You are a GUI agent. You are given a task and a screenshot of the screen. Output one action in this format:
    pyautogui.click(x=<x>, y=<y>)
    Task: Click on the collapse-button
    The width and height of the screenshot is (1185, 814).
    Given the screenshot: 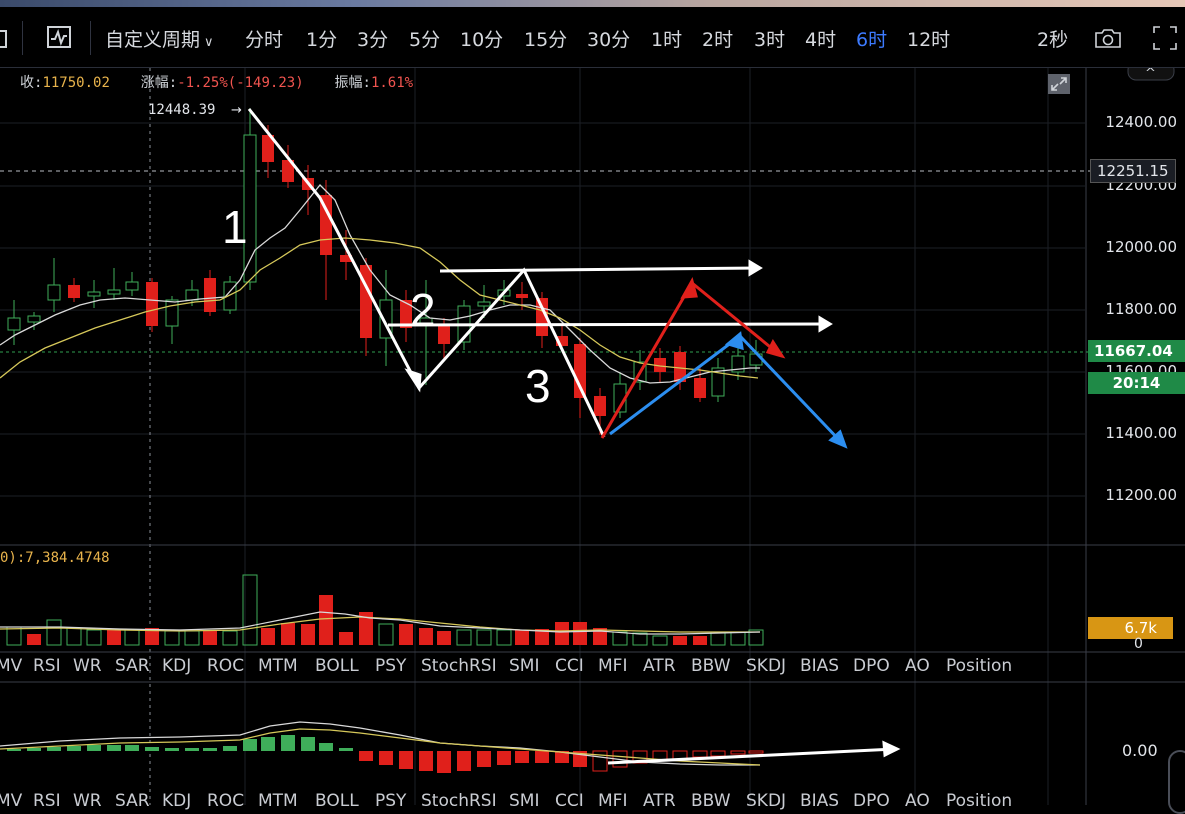 What is the action you would take?
    pyautogui.click(x=1151, y=74)
    